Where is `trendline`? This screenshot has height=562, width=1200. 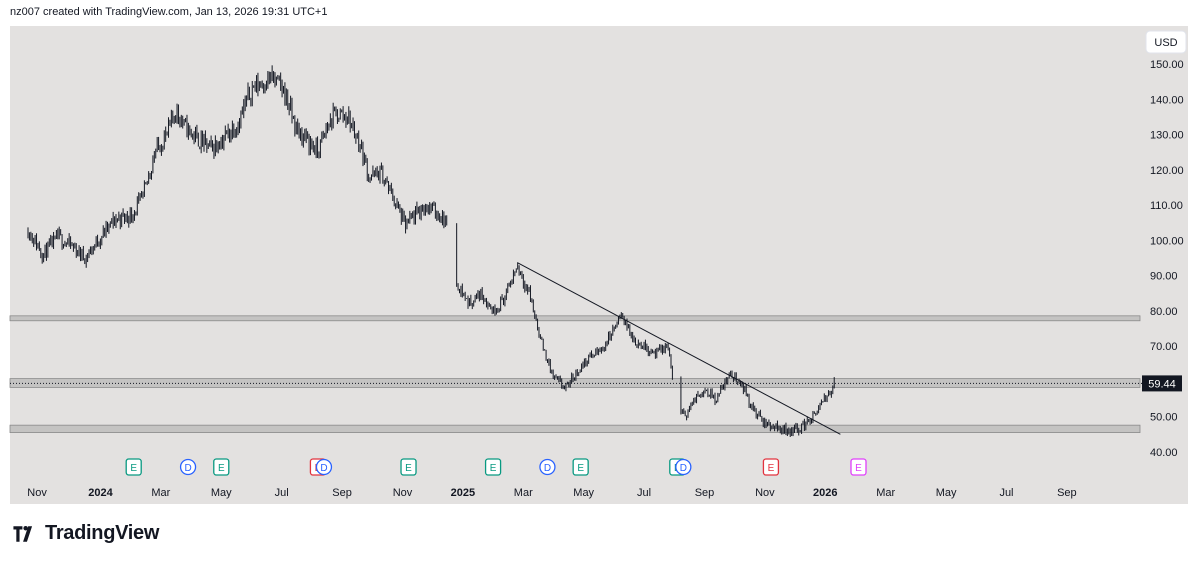
trendline is located at coordinates (679, 348).